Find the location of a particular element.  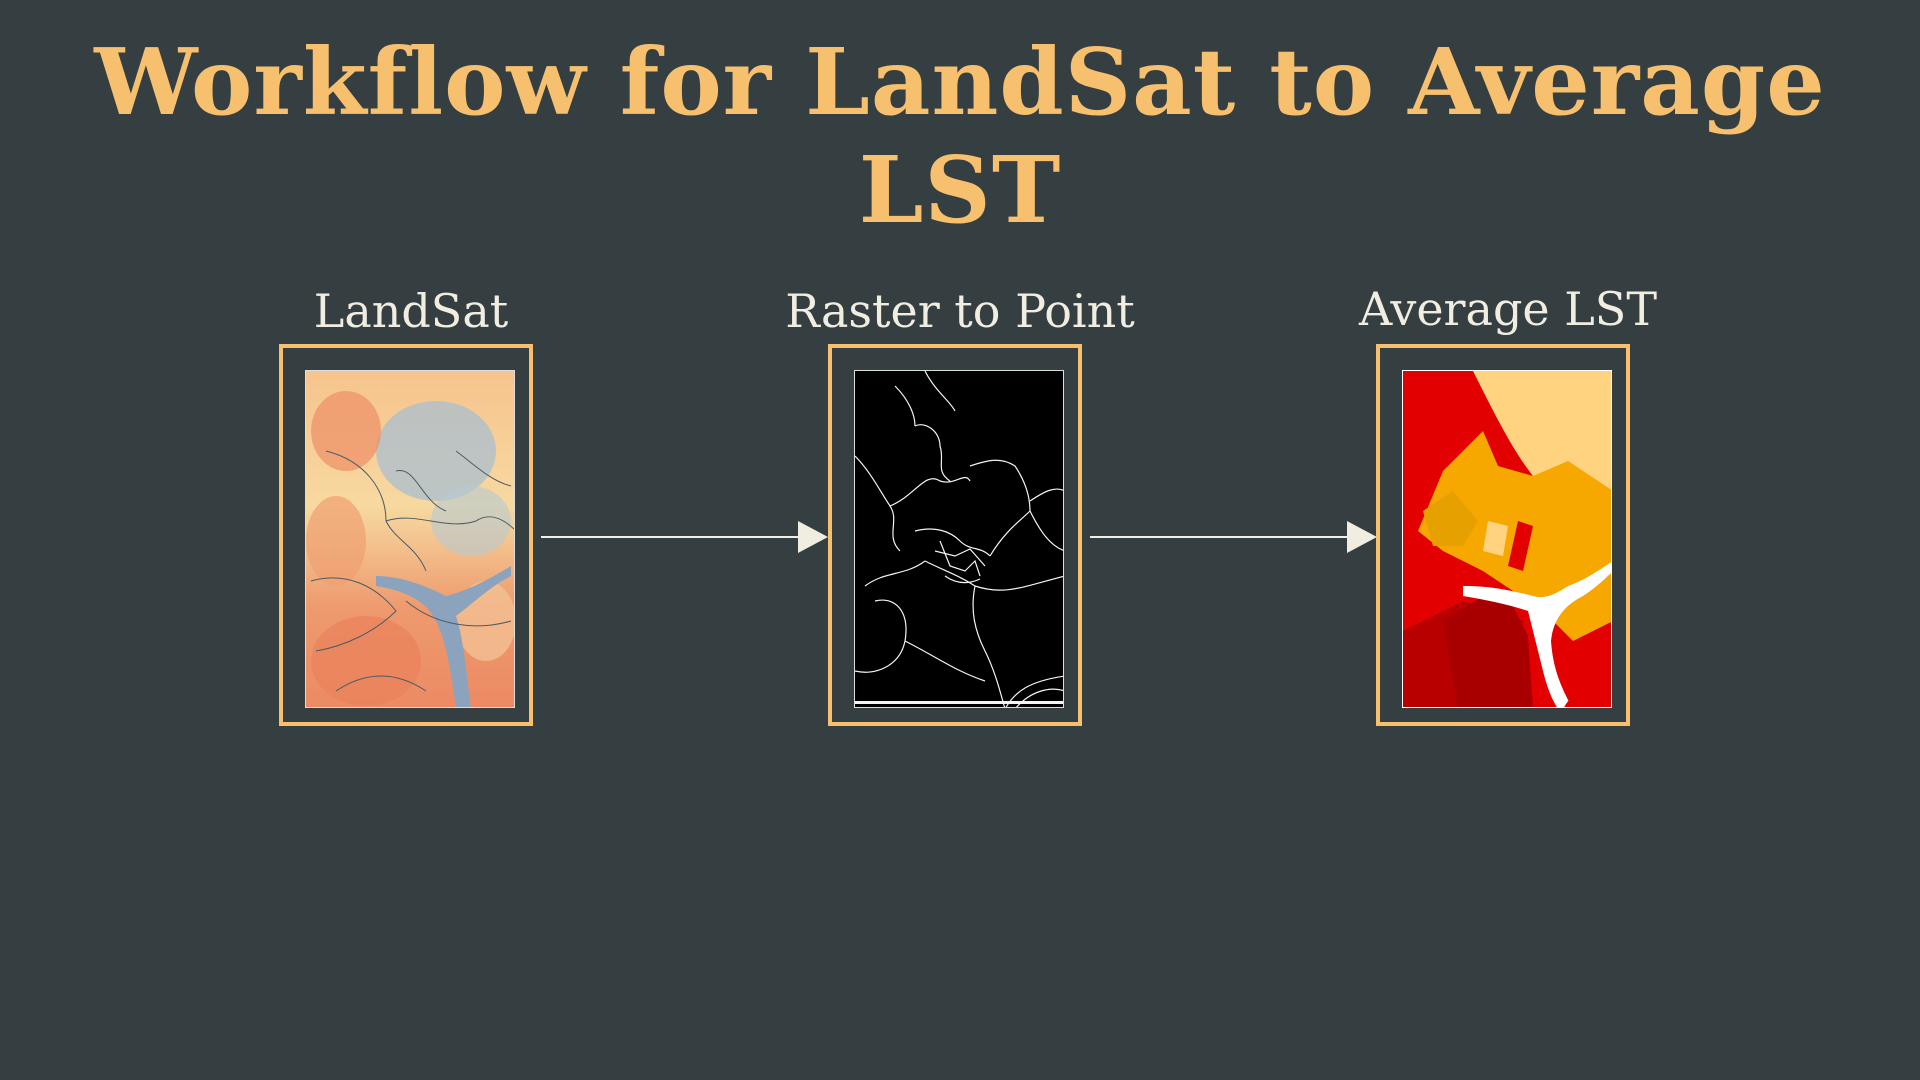

step-label-average-lst: Average LST is located at coordinates (1507, 309).